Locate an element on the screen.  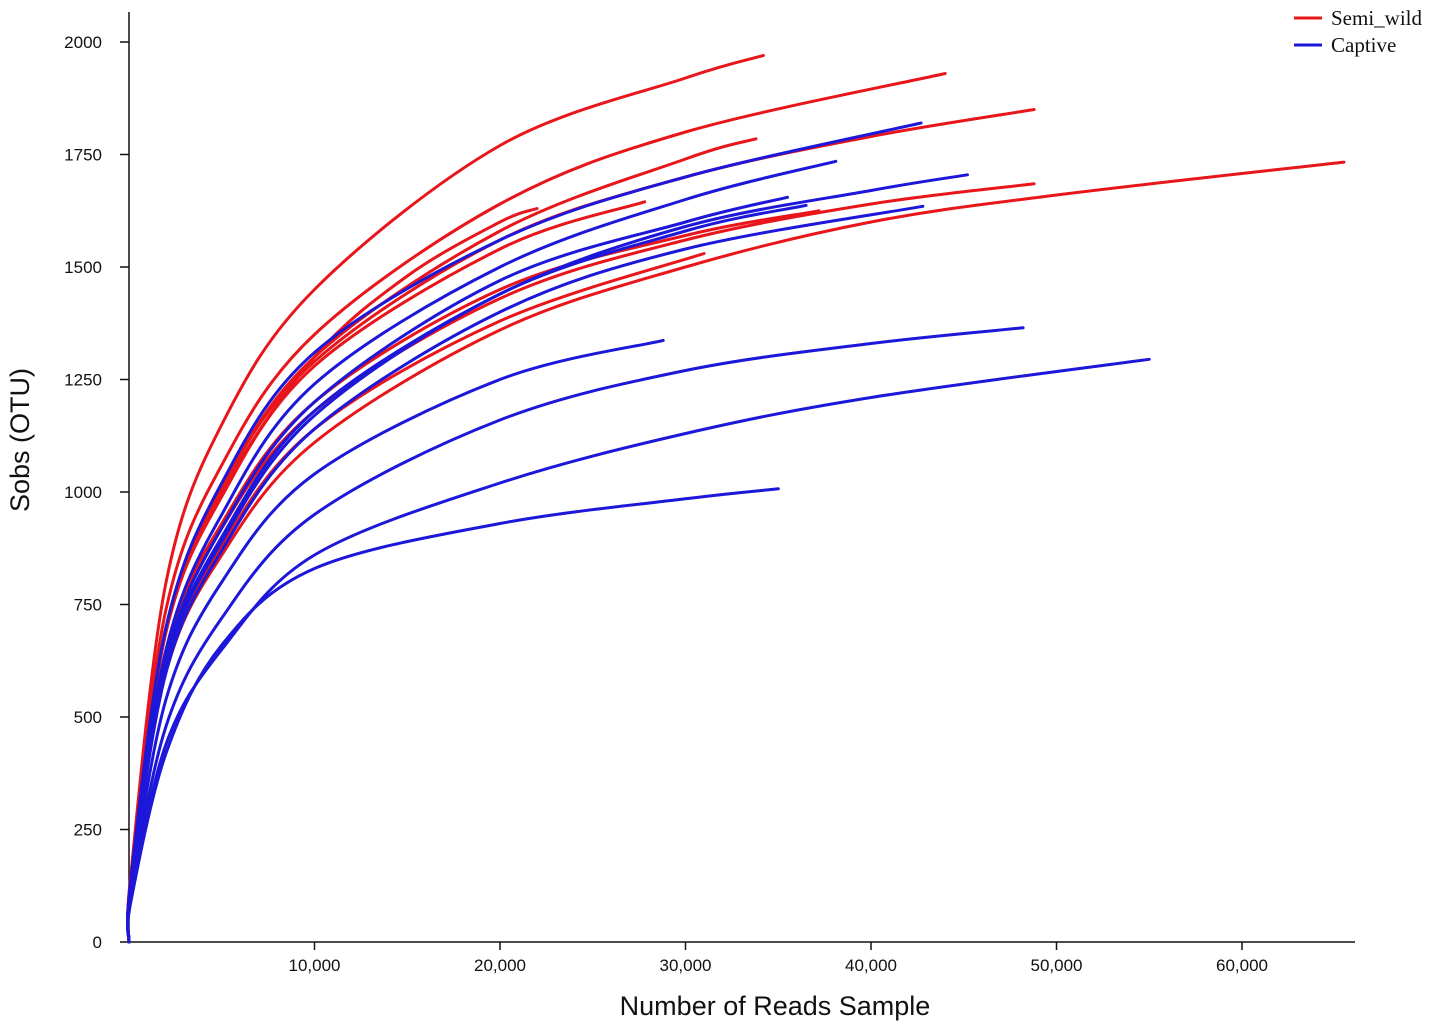
x-tick-group: 10,000 20,000 30,000 40,000 50,000 60,000 is located at coordinates (778, 958).